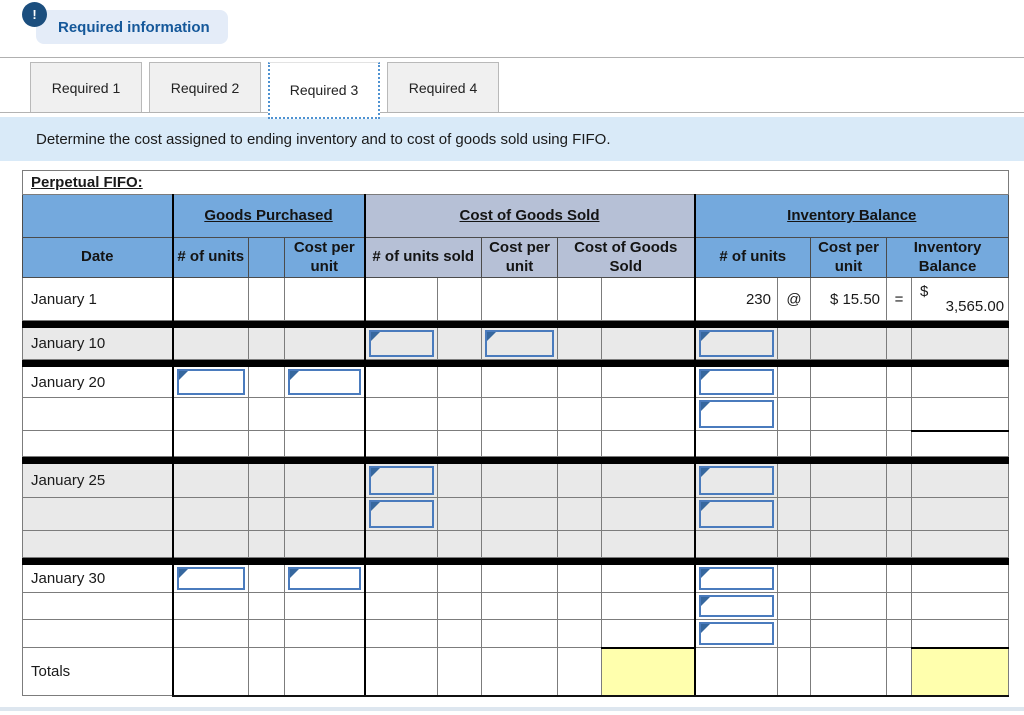 This screenshot has height=715, width=1024. Describe the element at coordinates (97, 633) in the screenshot. I see `cell-jan30-3-date` at that location.